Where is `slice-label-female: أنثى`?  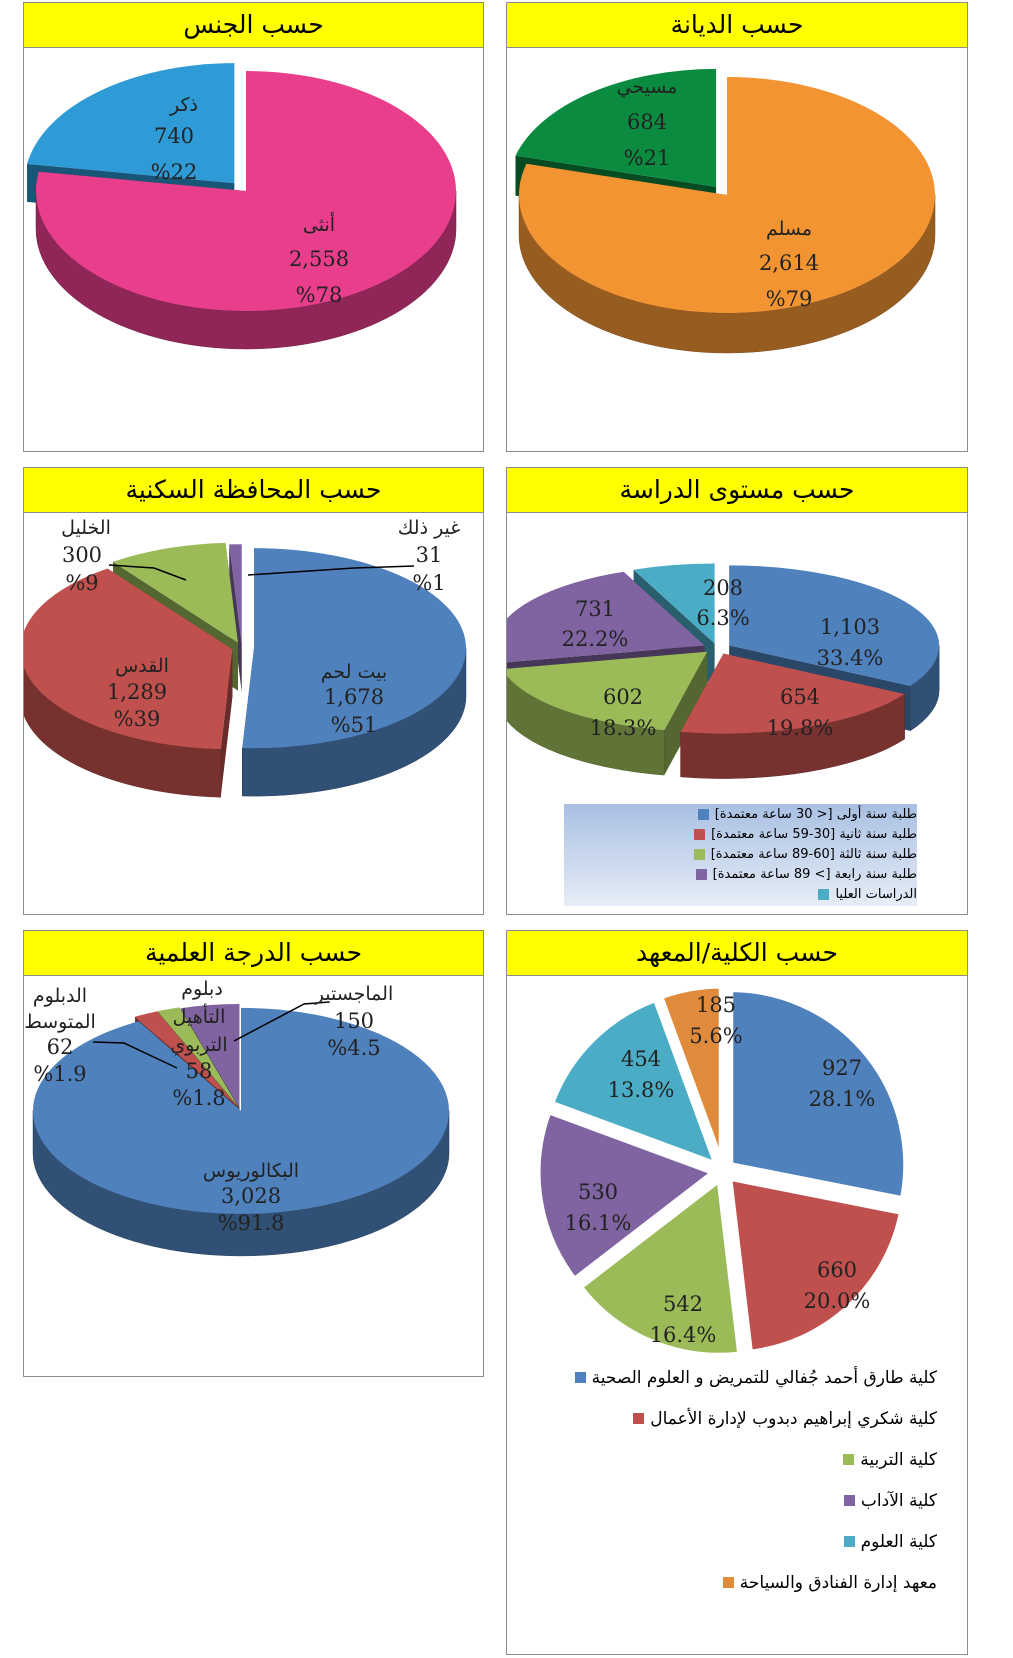 slice-label-female: أنثى is located at coordinates (319, 224).